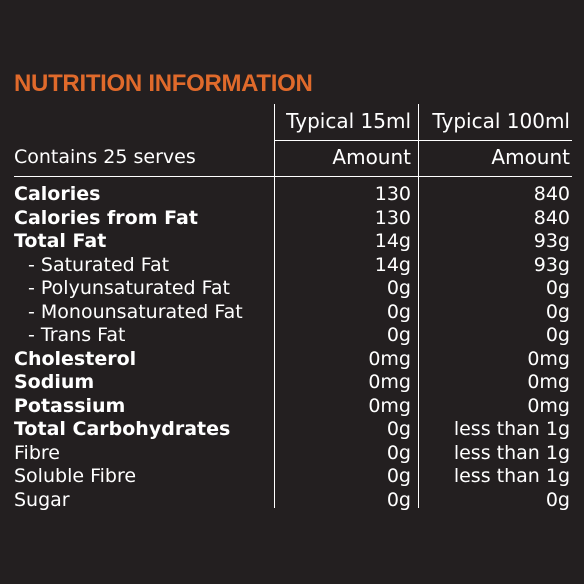 Image resolution: width=584 pixels, height=584 pixels. I want to click on row-label: - Saturated Fat, so click(99, 264).